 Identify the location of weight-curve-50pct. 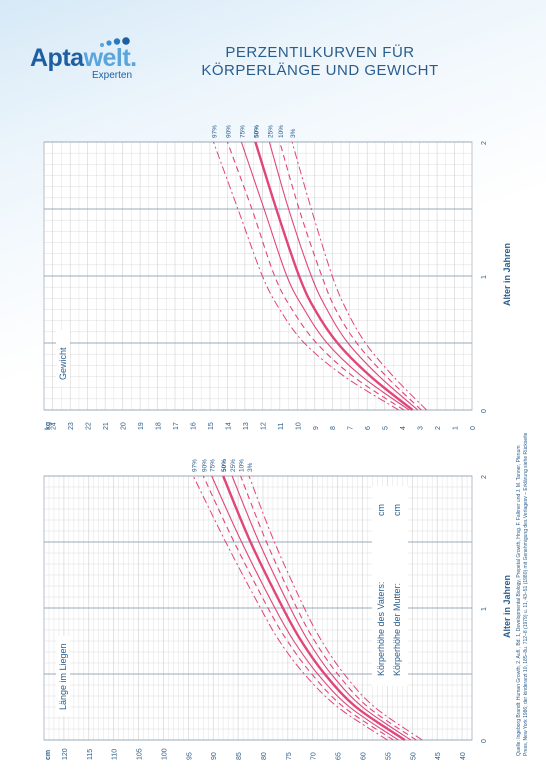
(334, 276).